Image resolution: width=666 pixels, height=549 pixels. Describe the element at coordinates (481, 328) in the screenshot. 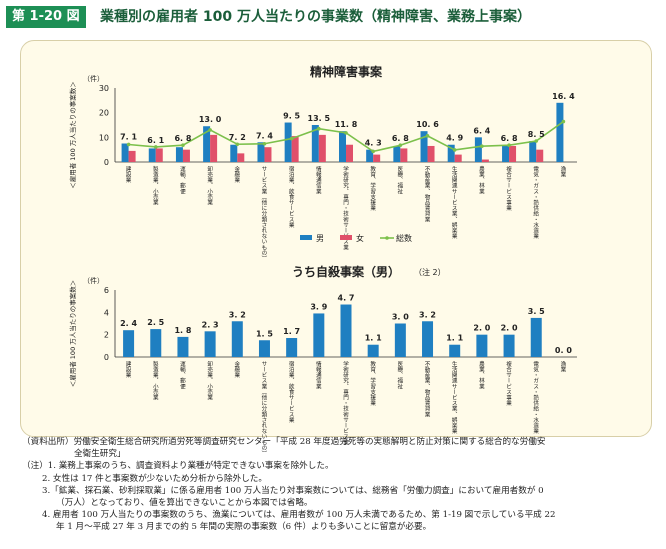

I see `data-label: 2. 0` at that location.